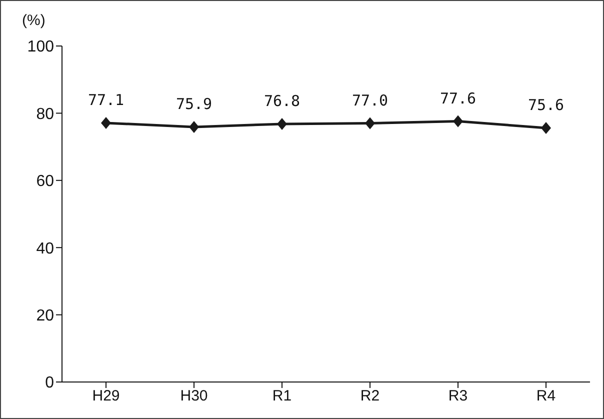 This screenshot has width=604, height=419. I want to click on y-axis-title: (%), so click(34, 20).